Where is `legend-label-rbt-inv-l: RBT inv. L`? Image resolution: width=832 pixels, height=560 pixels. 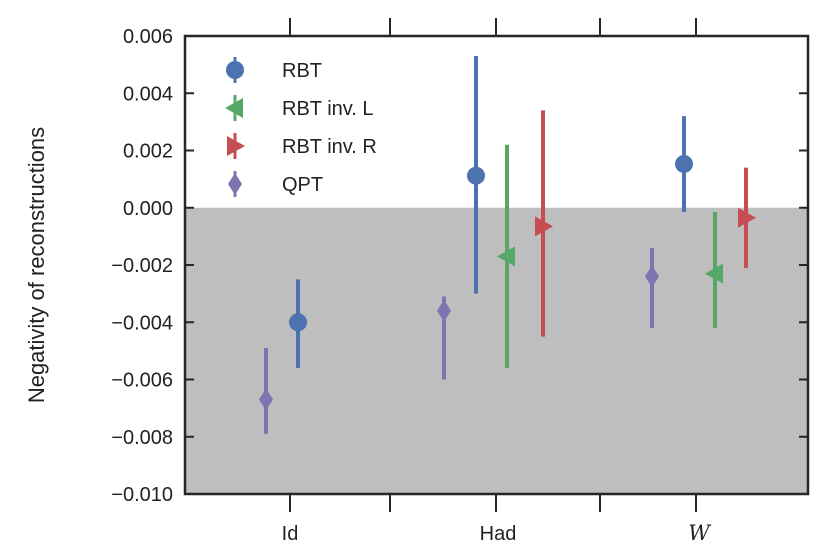
legend-label-rbt-inv-l: RBT inv. L is located at coordinates (328, 109).